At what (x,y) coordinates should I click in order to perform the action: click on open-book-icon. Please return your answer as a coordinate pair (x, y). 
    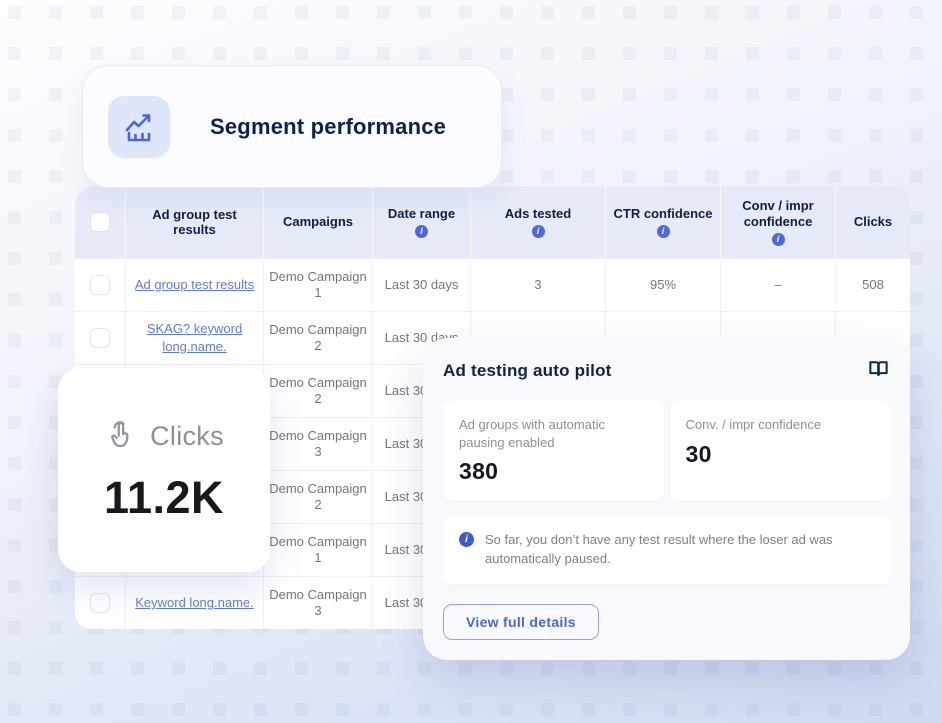
    Looking at the image, I should click on (878, 371).